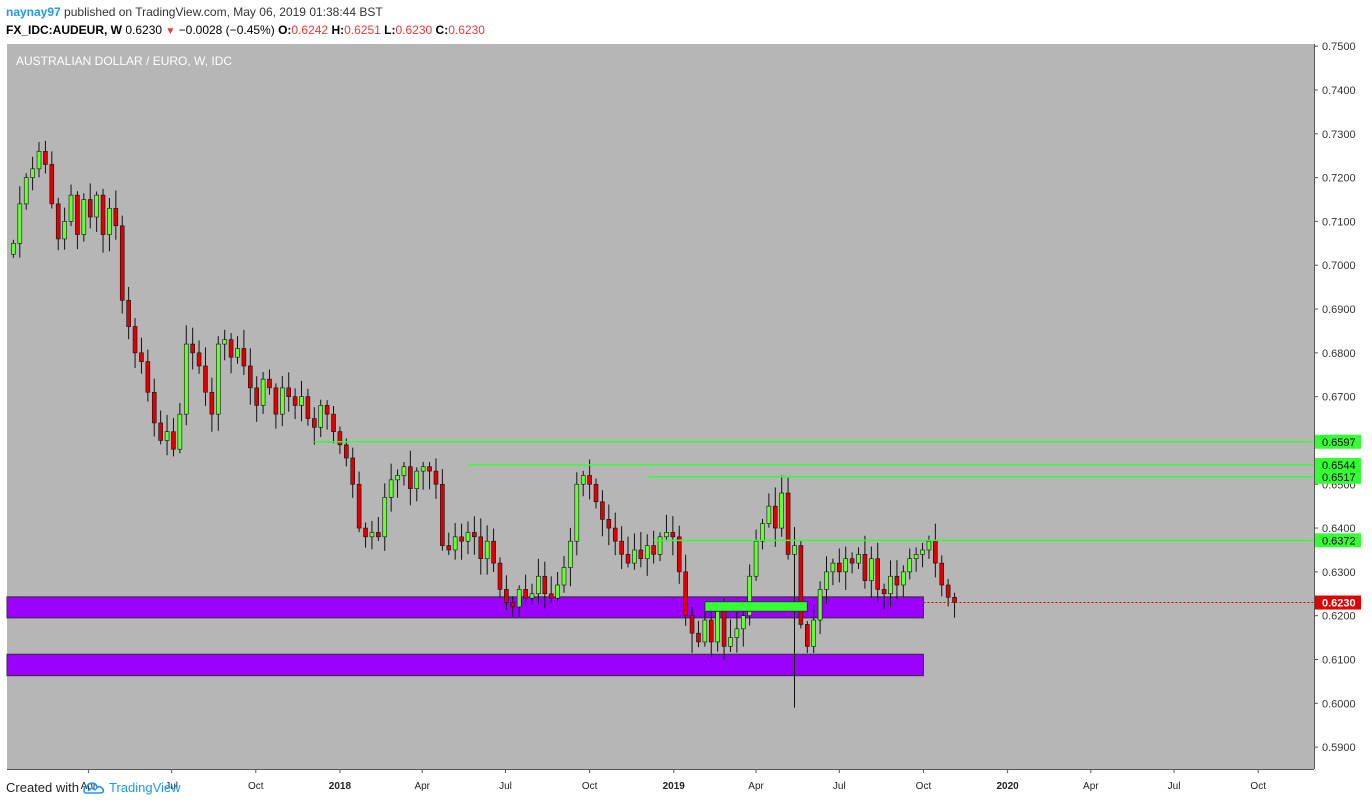  I want to click on close-value: 0.6230, so click(466, 30).